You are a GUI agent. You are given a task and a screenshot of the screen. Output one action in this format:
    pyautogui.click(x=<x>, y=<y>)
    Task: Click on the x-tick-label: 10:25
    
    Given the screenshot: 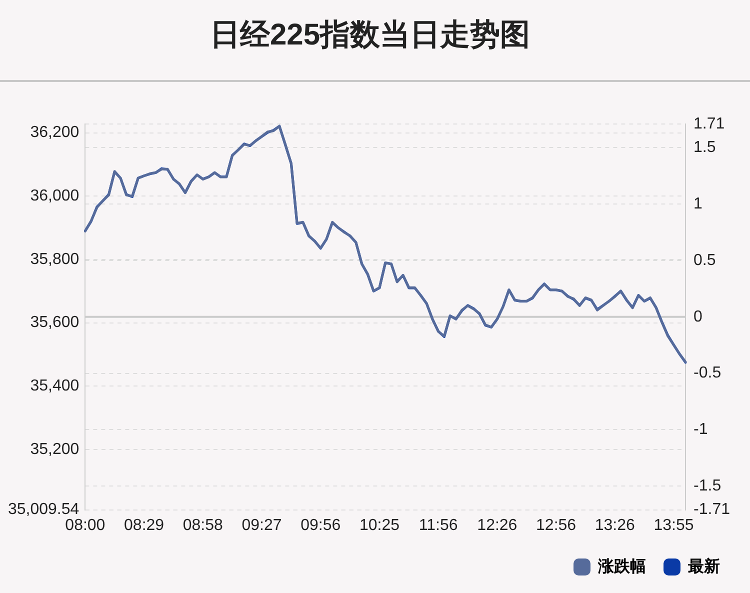 What is the action you would take?
    pyautogui.click(x=379, y=525)
    